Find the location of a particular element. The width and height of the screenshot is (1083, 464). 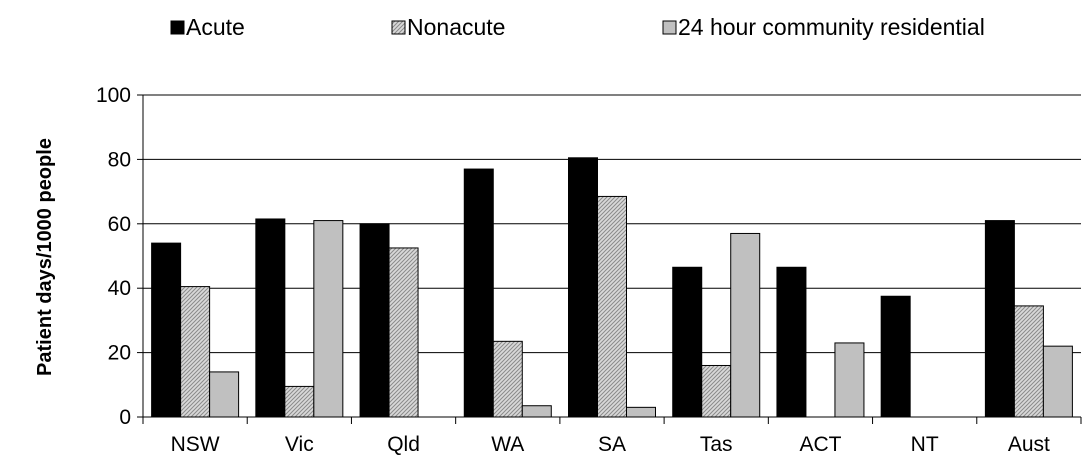

bar-acute-tas is located at coordinates (687, 342).